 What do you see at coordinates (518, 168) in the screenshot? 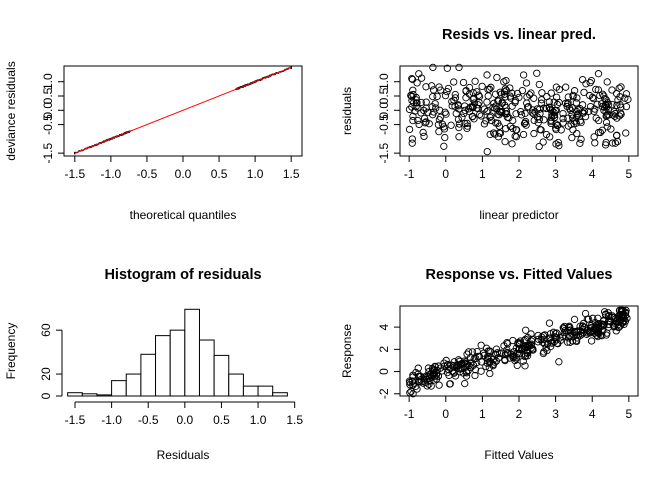
I see `rvp-x-axis: -1 0 1 2 3 4 5` at bounding box center [518, 168].